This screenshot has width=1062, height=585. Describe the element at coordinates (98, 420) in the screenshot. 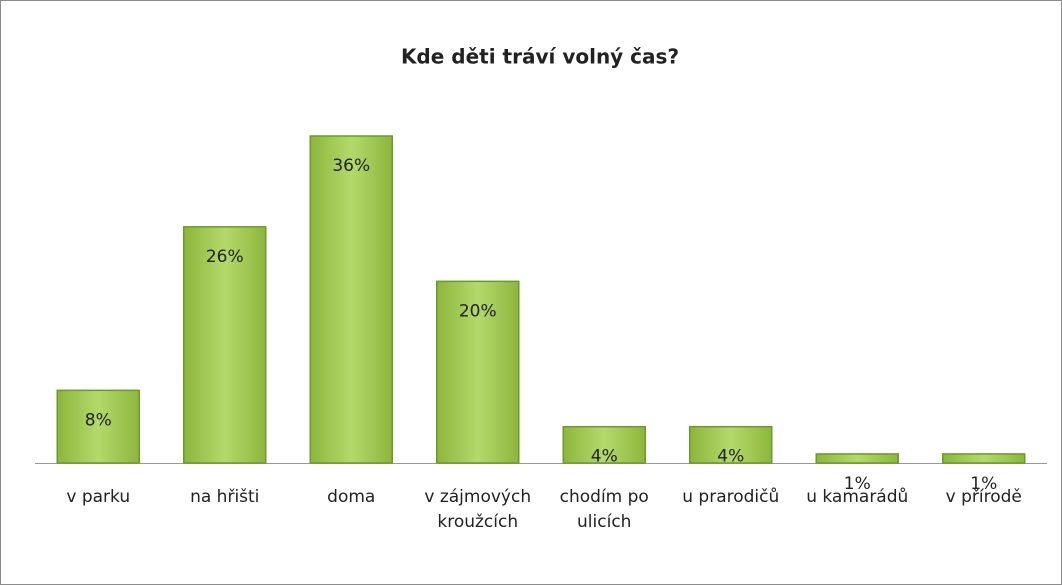

I see `data-label: 8%` at that location.